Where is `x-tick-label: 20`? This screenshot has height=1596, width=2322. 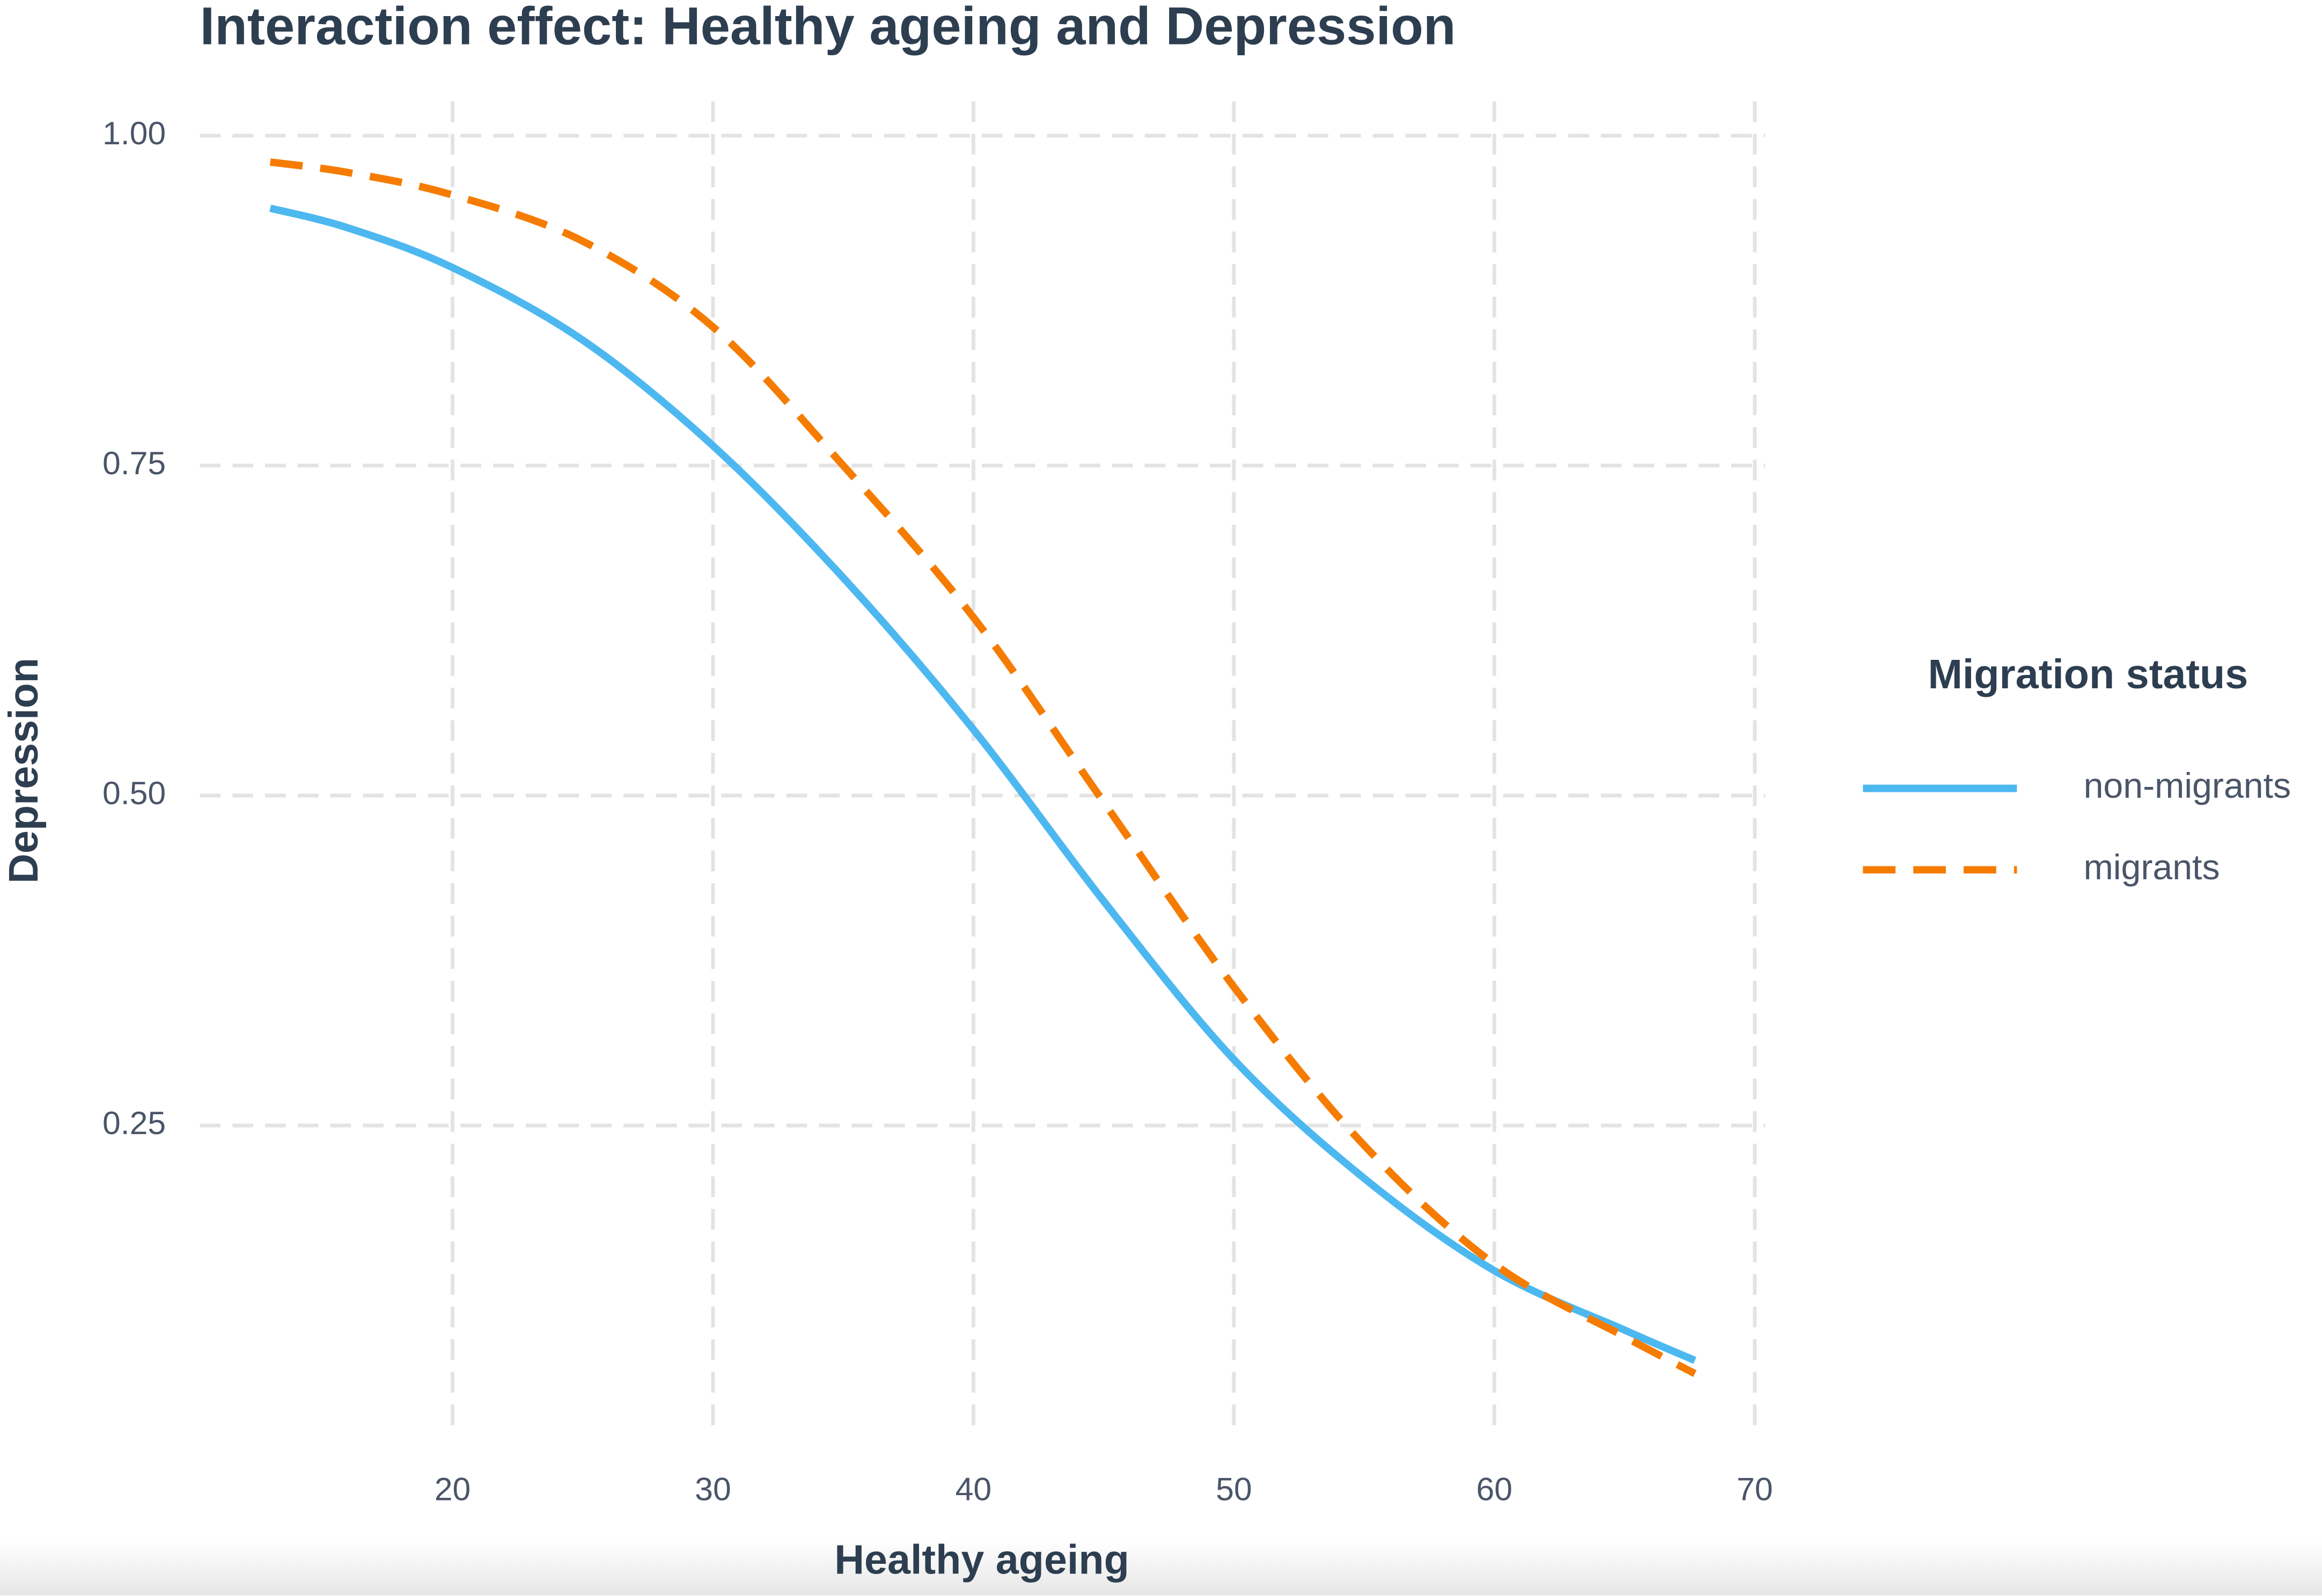
x-tick-label: 20 is located at coordinates (453, 1489).